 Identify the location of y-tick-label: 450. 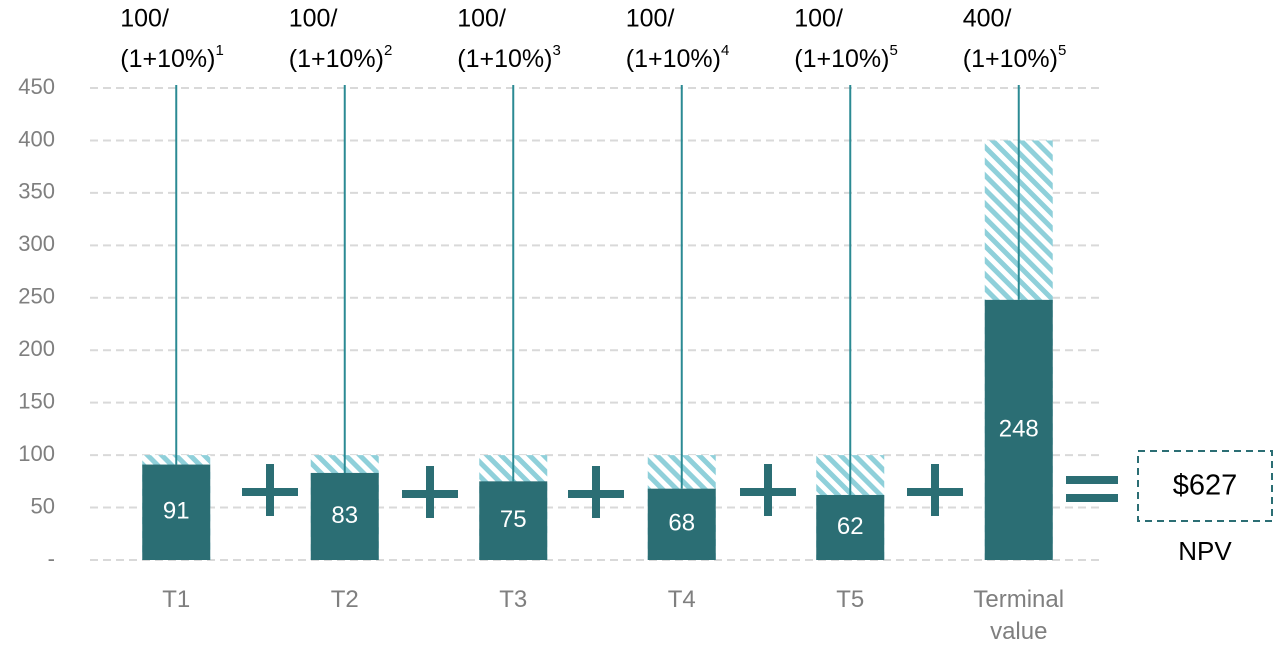
(36, 86).